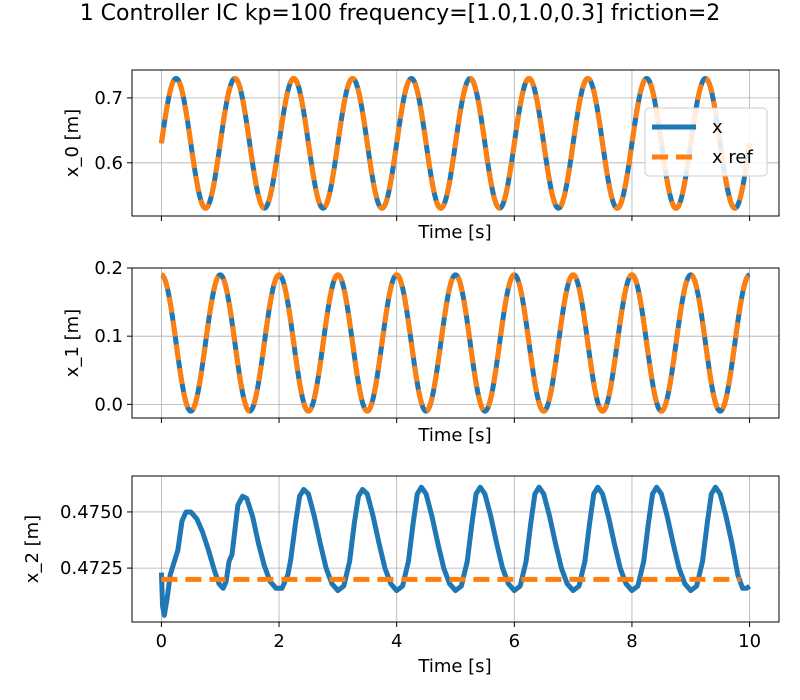 Image resolution: width=800 pixels, height=700 pixels. I want to click on series-line-x-x2, so click(455, 551).